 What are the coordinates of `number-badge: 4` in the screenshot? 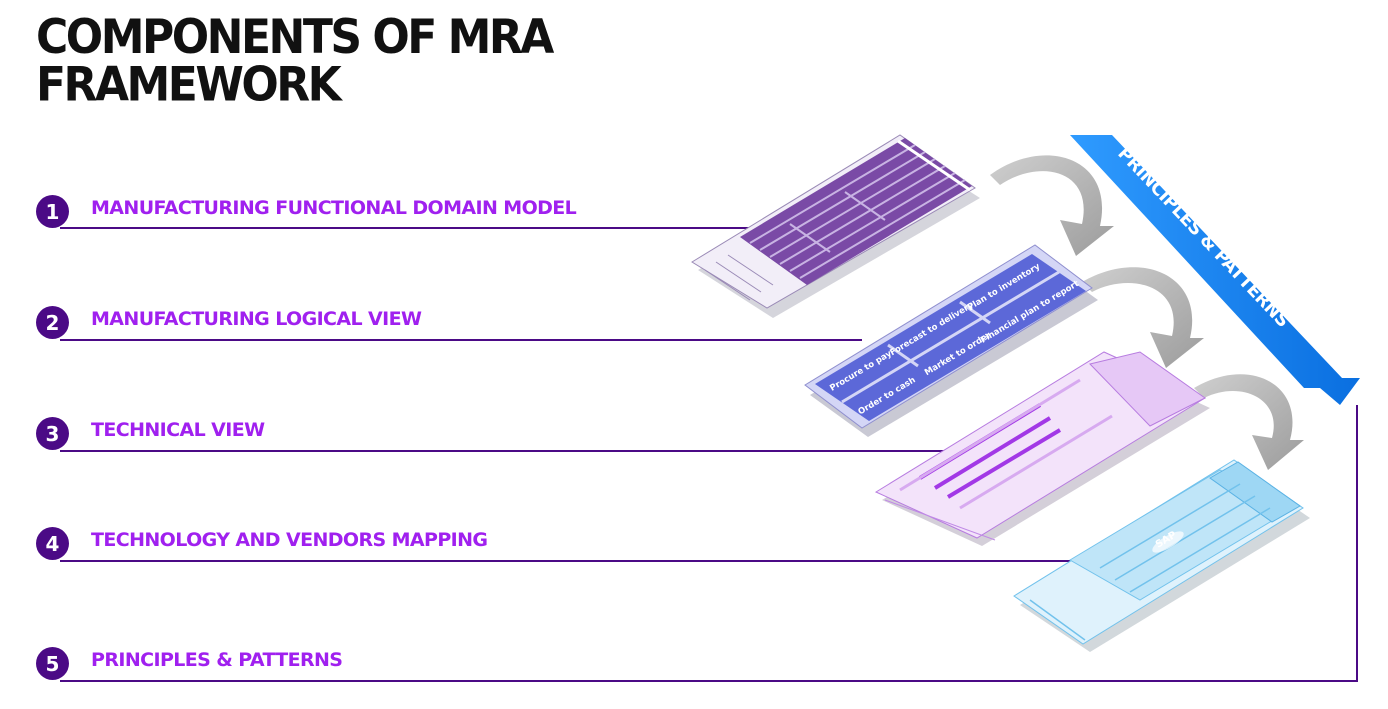 It's located at (52, 543).